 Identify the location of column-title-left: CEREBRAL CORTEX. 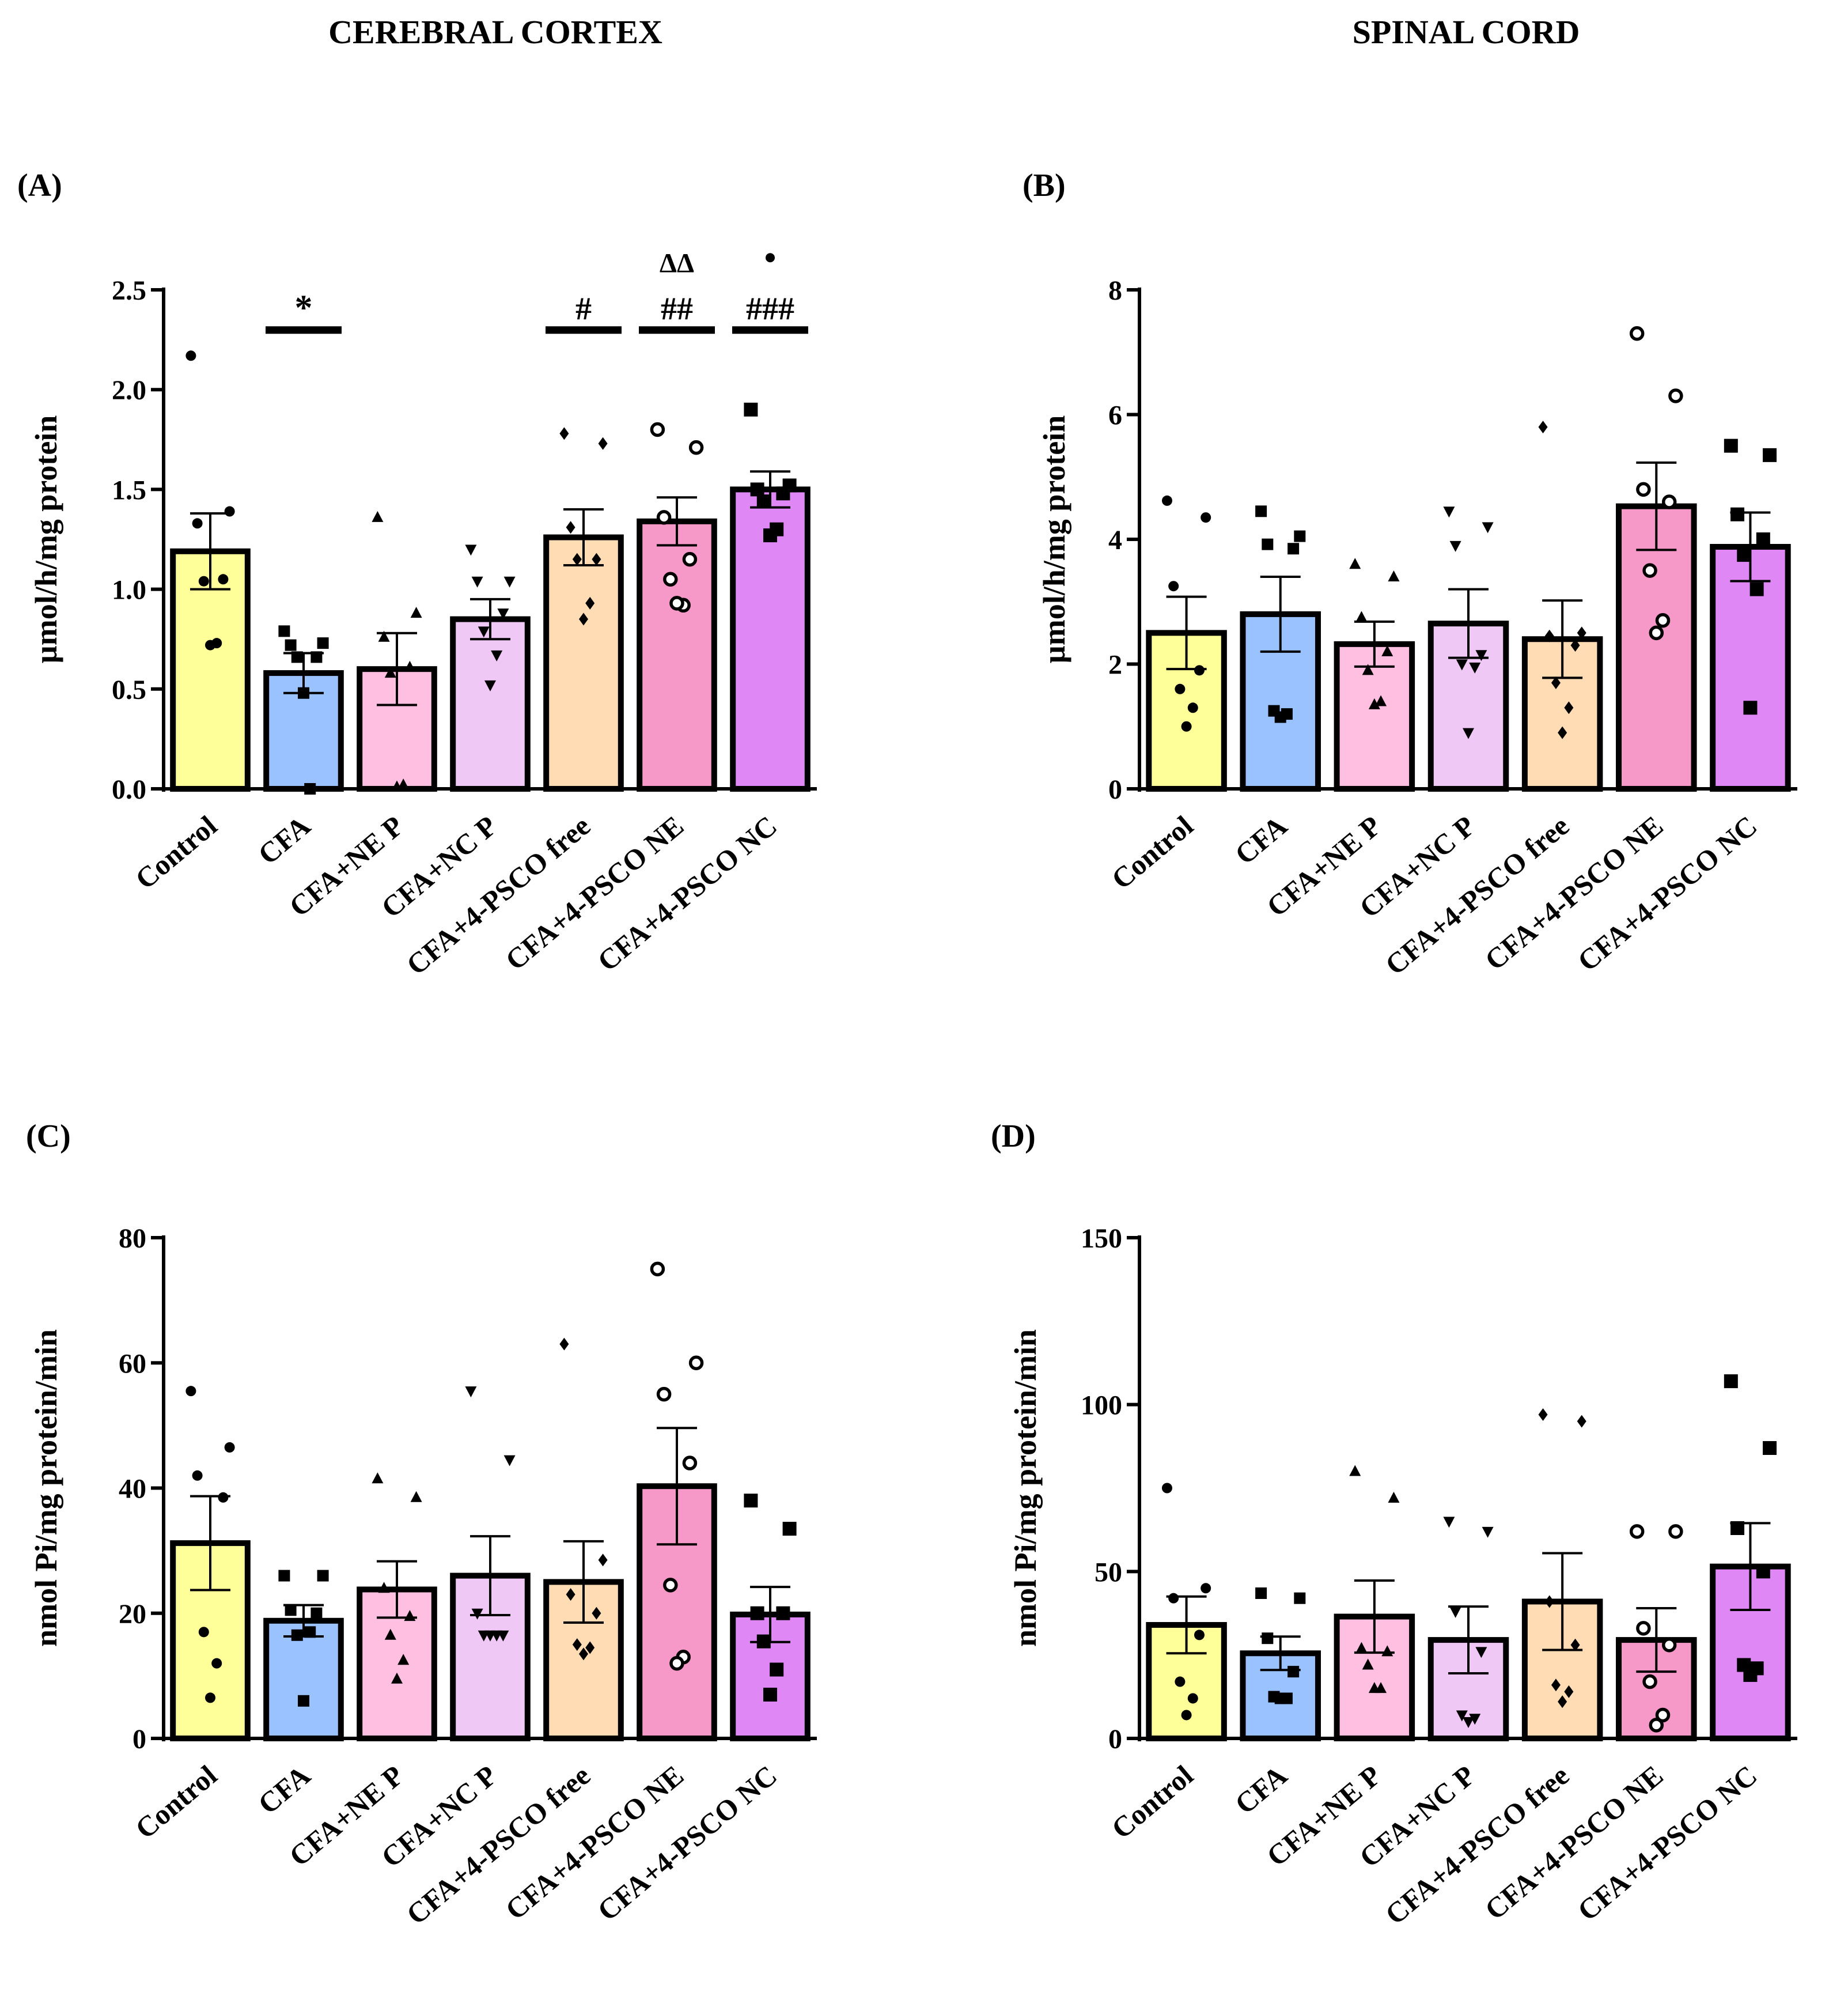
(495, 32).